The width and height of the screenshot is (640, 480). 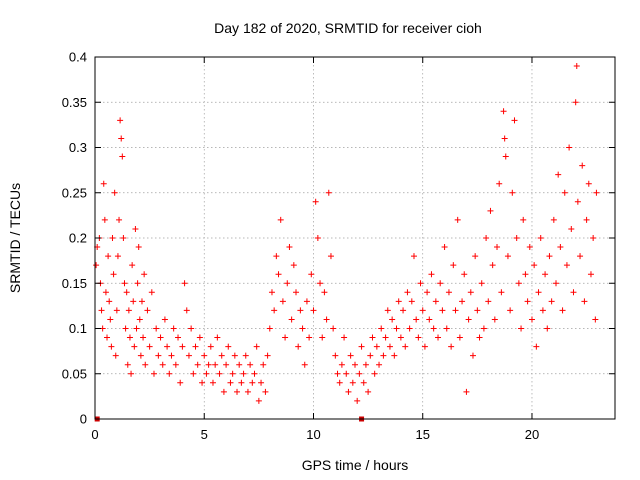 What do you see at coordinates (422, 434) in the screenshot?
I see `x-tick-label: 15` at bounding box center [422, 434].